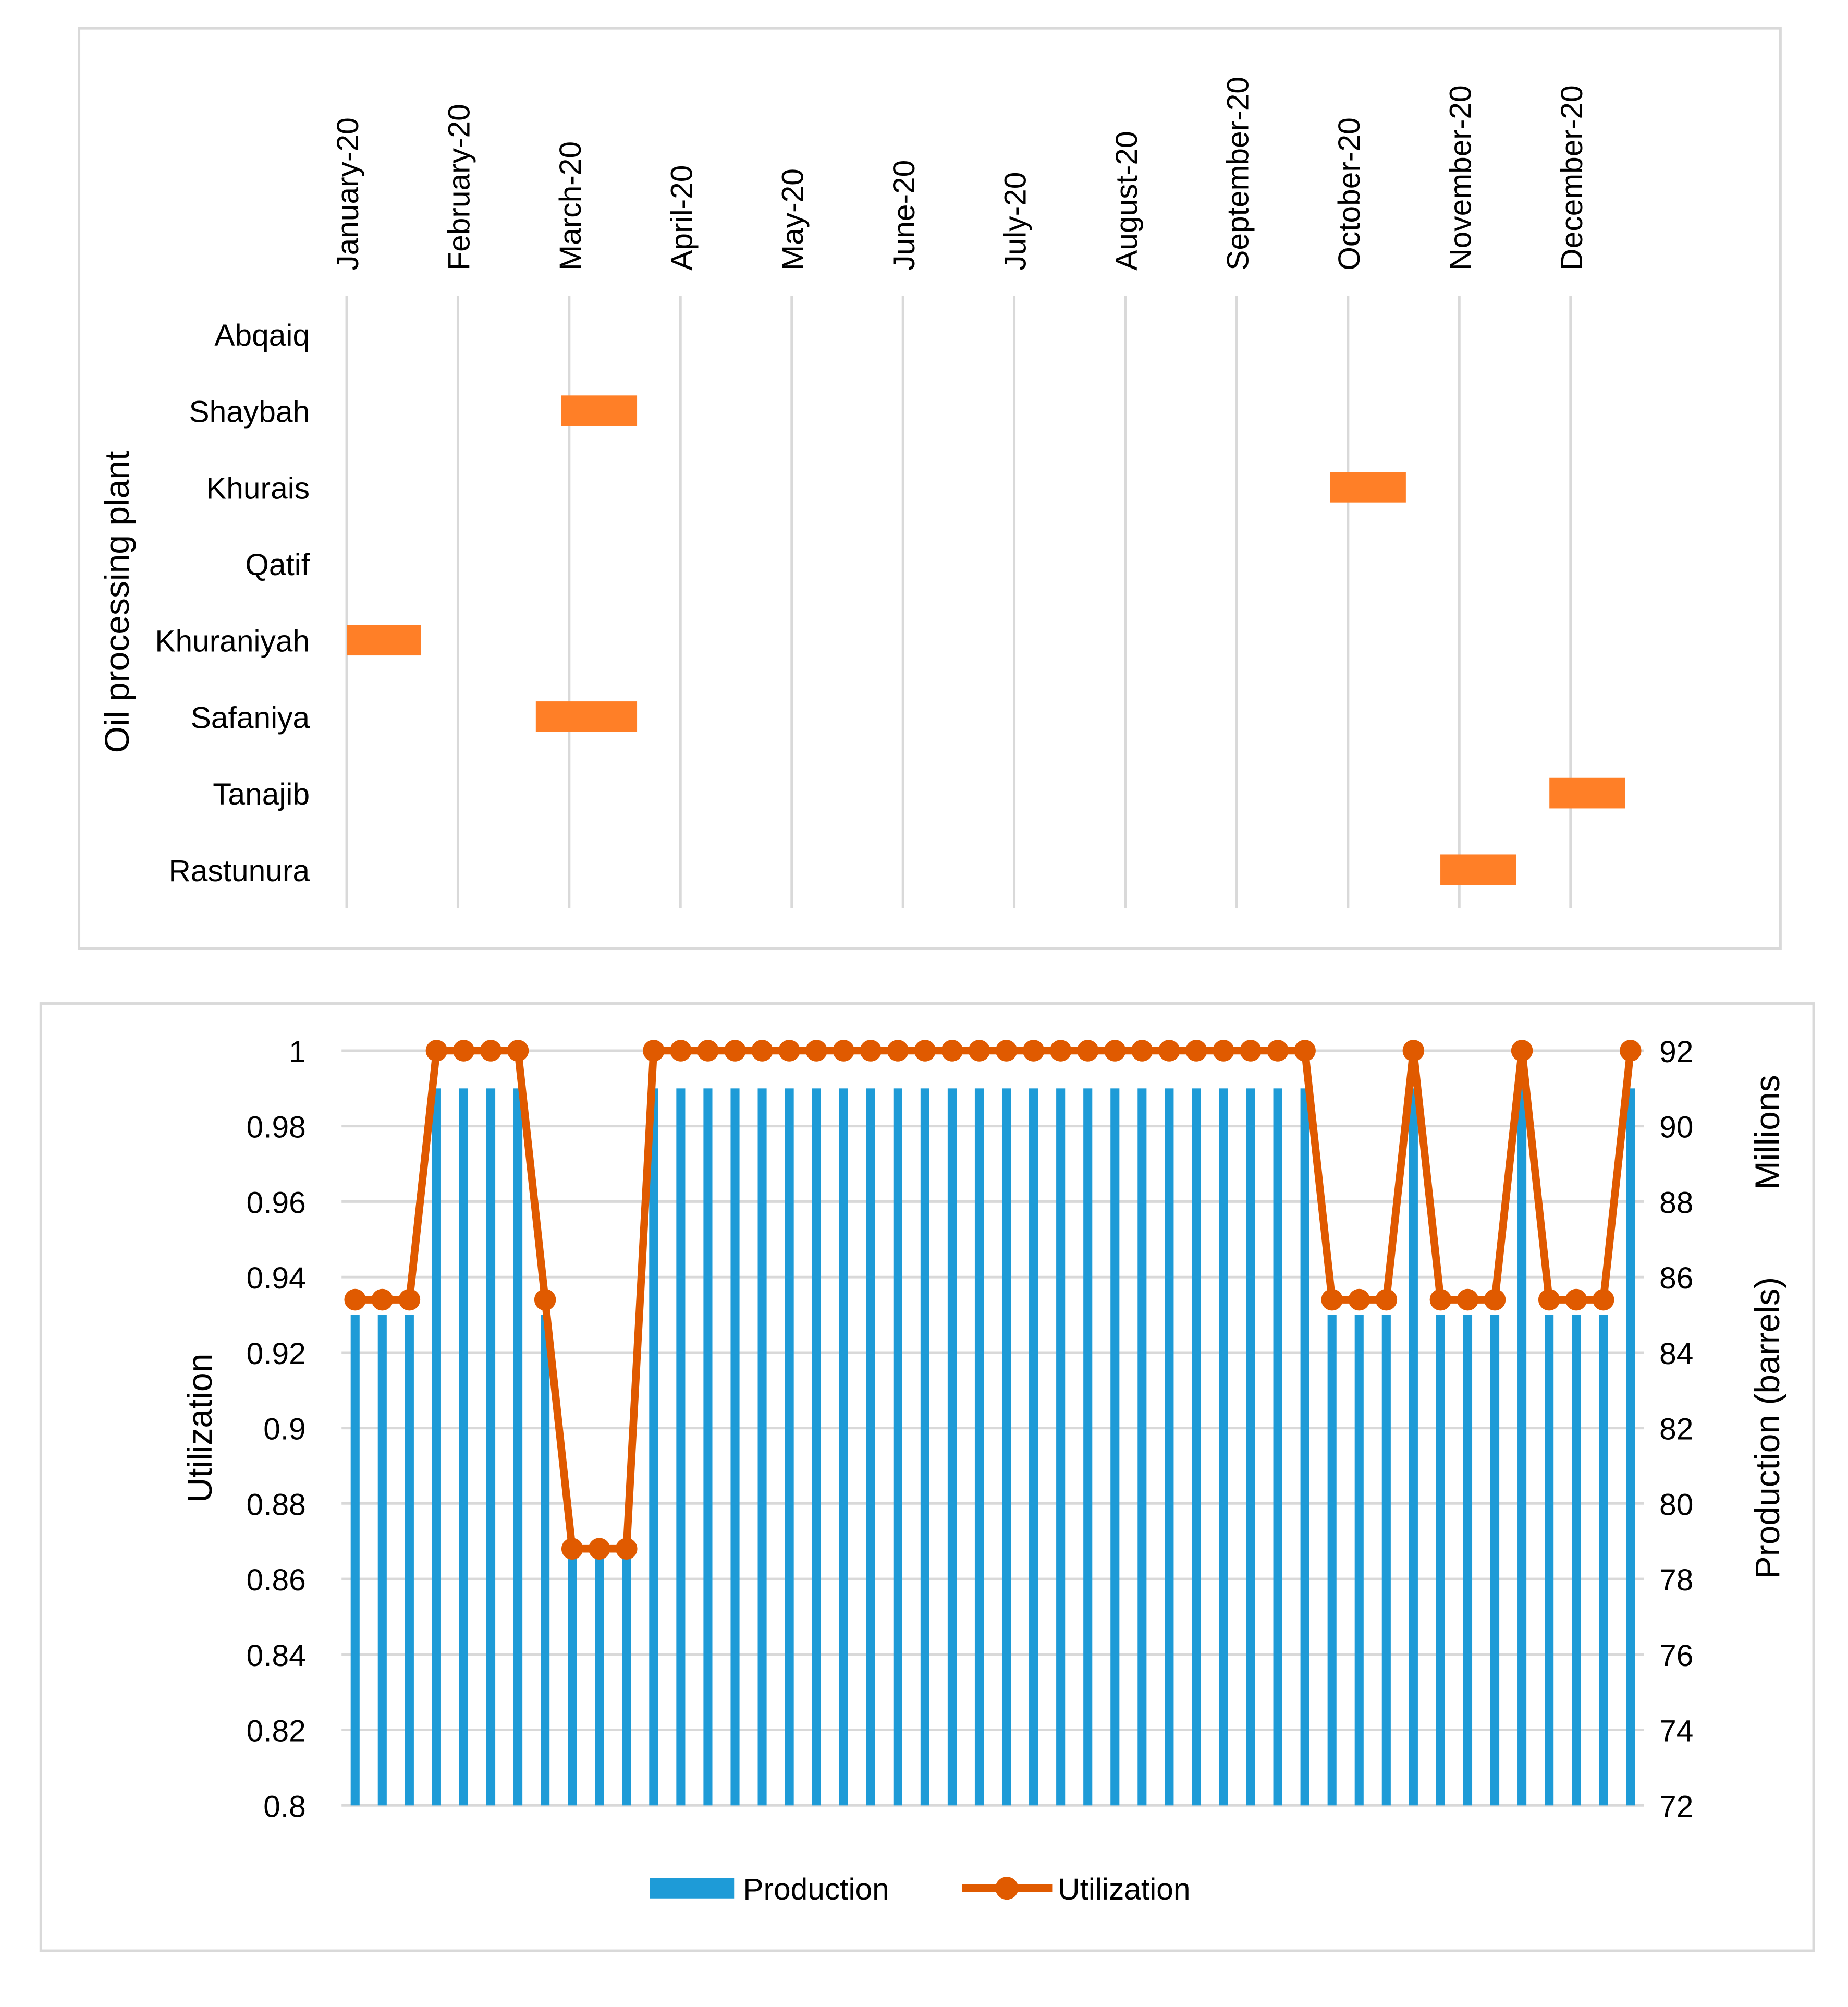 The image size is (1848, 2007). What do you see at coordinates (1676, 1580) in the screenshot?
I see `y2-tick-label: 78` at bounding box center [1676, 1580].